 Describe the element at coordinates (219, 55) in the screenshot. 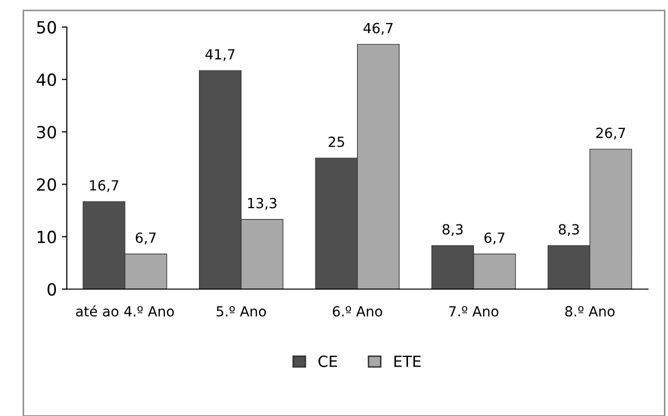

I see `data-label: 41,7` at that location.